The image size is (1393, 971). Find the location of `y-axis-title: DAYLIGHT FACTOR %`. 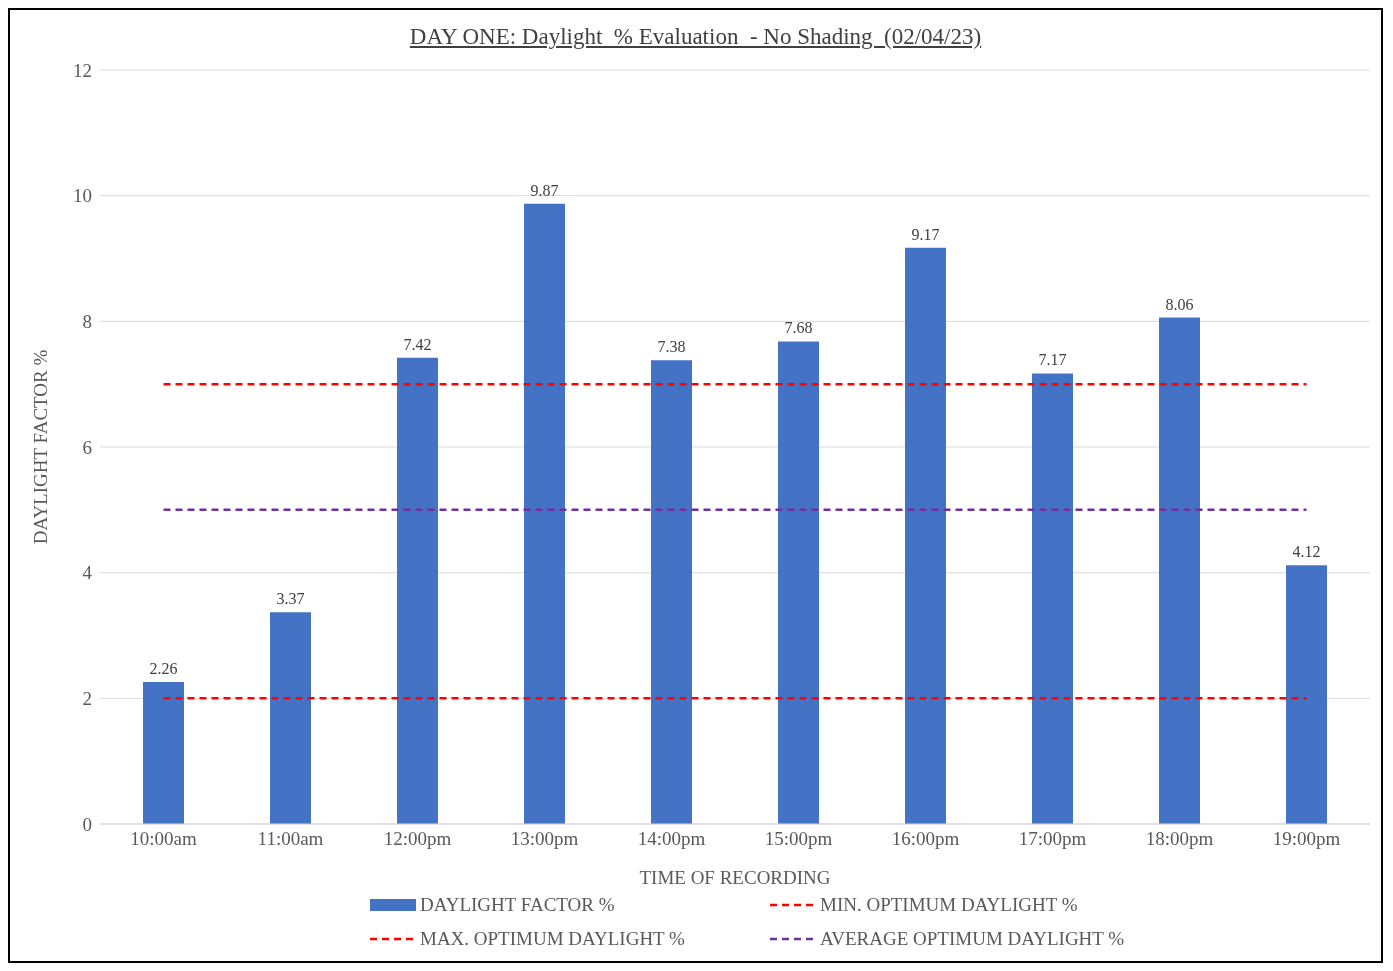

y-axis-title: DAYLIGHT FACTOR % is located at coordinates (40, 447).